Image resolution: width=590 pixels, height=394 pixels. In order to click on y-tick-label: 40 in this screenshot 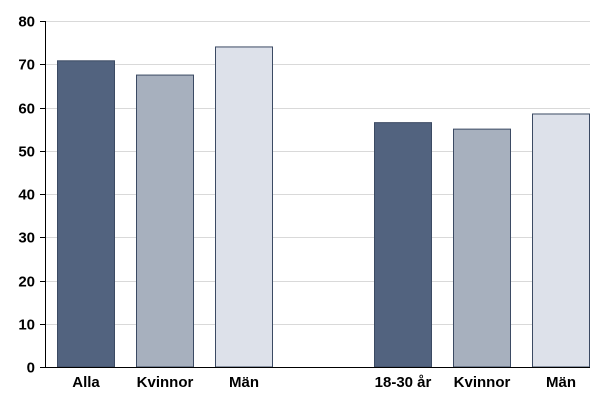, I will do `click(26, 195)`.